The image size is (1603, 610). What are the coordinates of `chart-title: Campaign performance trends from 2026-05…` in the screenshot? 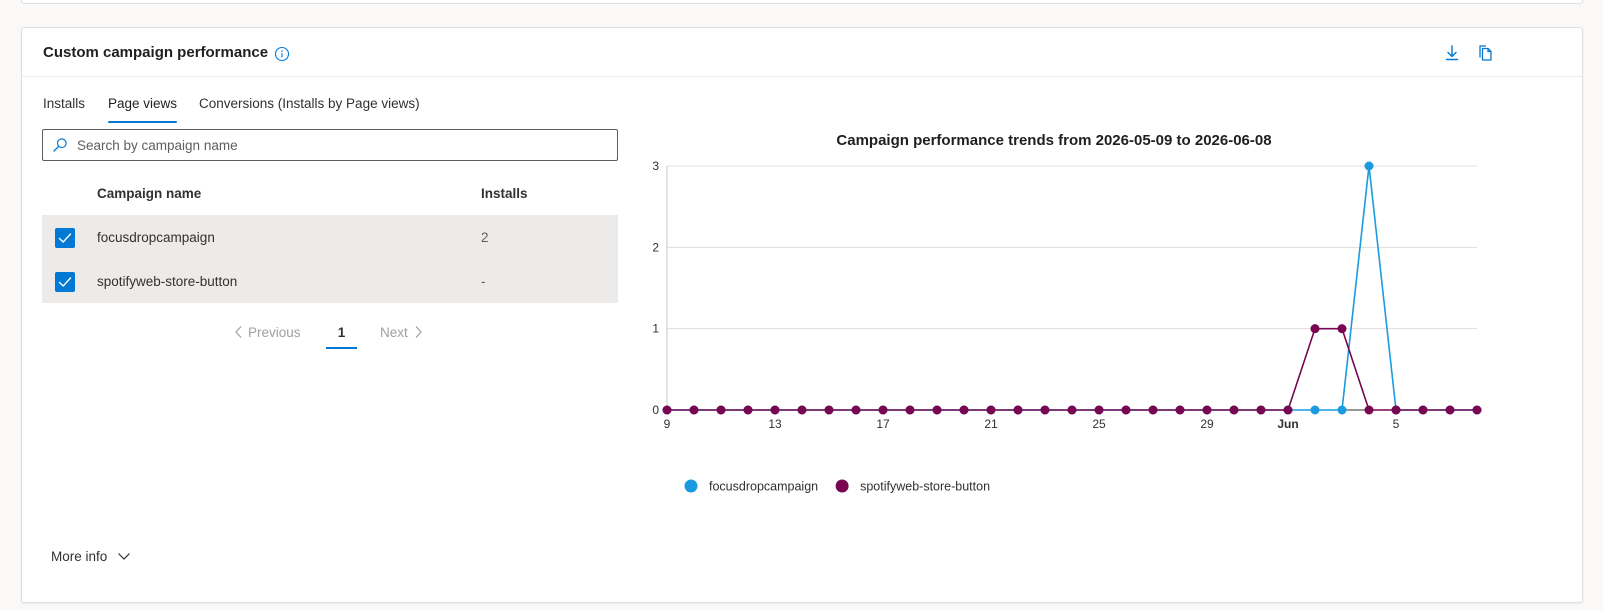 It's located at (1053, 140).